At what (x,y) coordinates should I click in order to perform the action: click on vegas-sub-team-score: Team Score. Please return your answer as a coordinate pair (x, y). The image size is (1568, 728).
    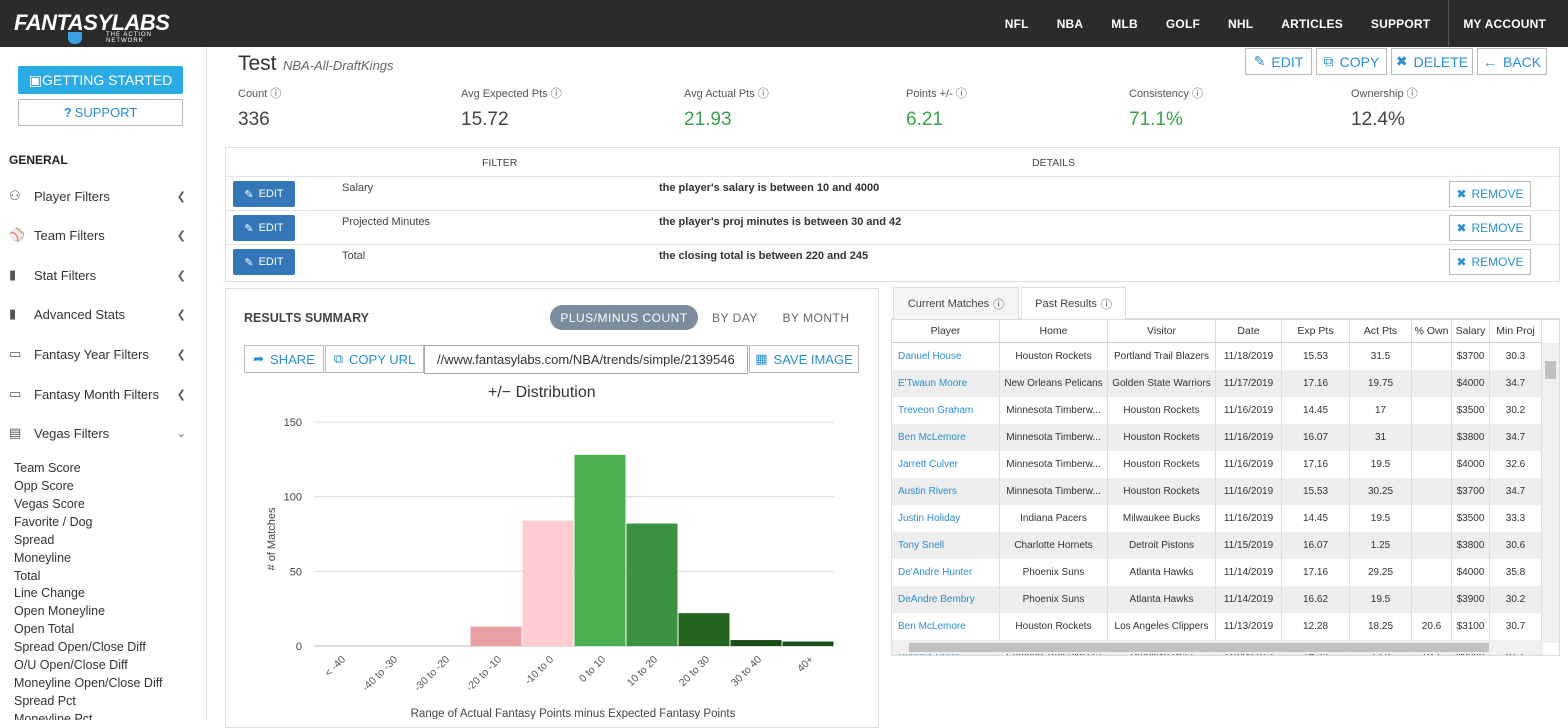
    Looking at the image, I should click on (47, 468).